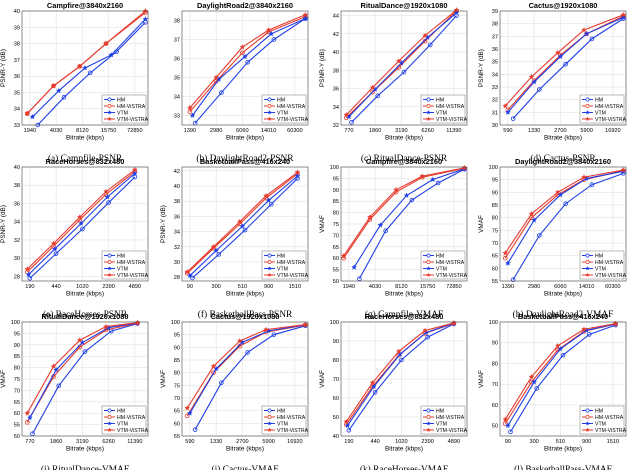 Image resolution: width=640 pixels, height=470 pixels. What do you see at coordinates (495, 101) in the screenshot?
I see `y-tick-label: 32` at bounding box center [495, 101].